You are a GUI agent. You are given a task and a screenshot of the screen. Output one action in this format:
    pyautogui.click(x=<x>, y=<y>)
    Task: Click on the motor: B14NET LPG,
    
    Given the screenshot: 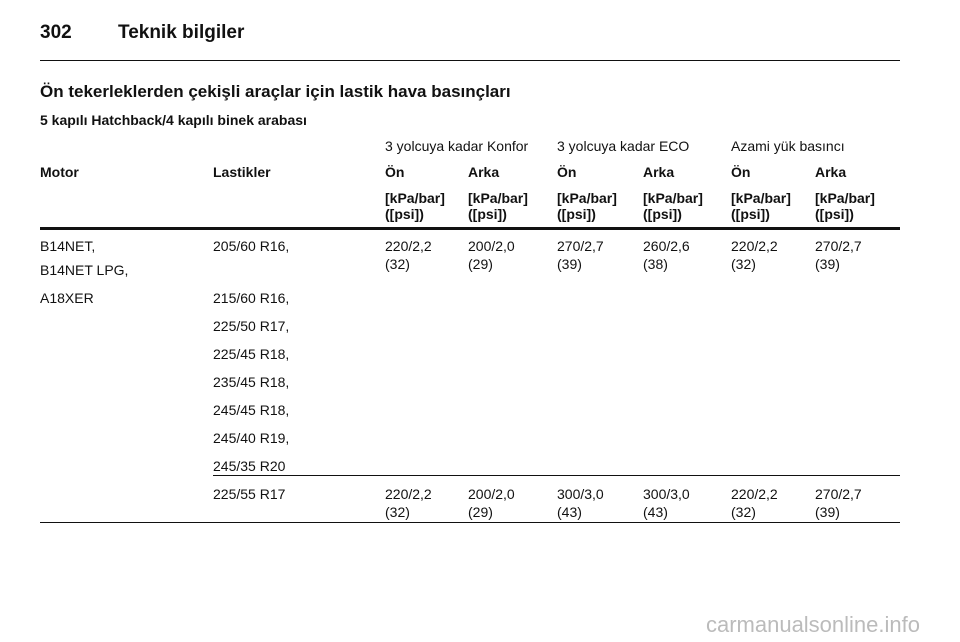 What is the action you would take?
    pyautogui.click(x=84, y=270)
    